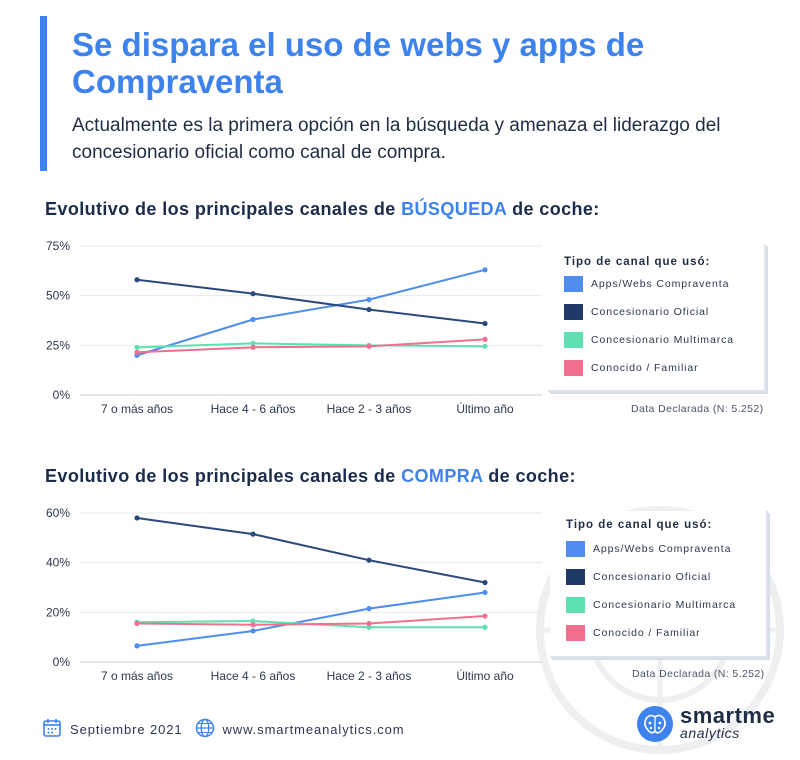  Describe the element at coordinates (126, 729) in the screenshot. I see `footer-date: Septiembre 2021` at that location.